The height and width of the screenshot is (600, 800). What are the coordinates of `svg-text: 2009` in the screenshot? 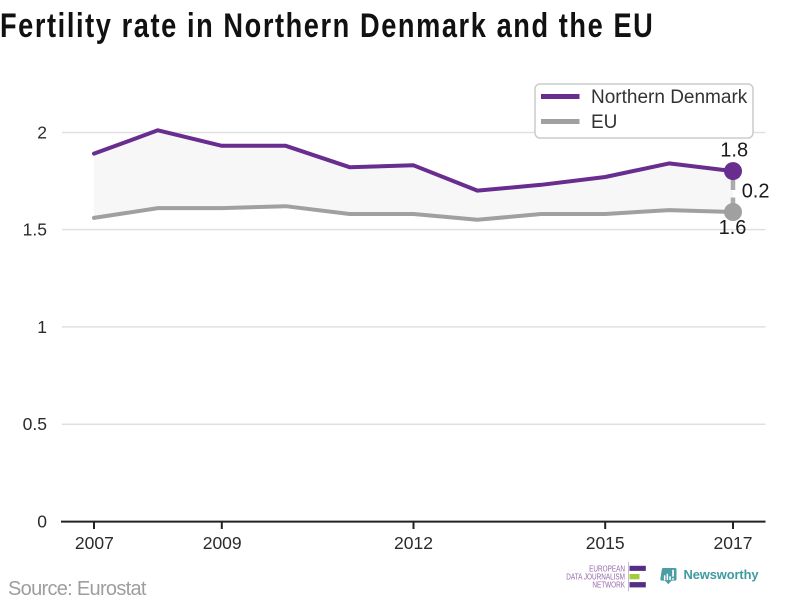 It's located at (222, 543).